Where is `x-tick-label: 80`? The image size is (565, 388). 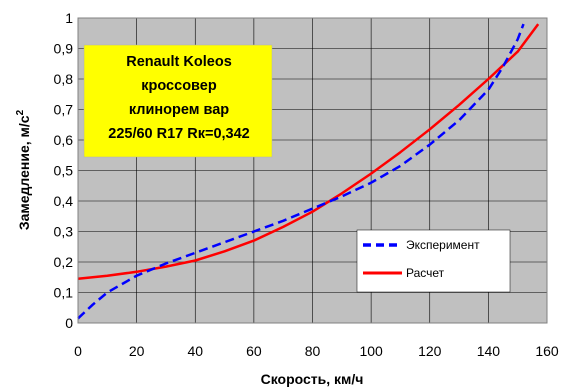
x-tick-label: 80 is located at coordinates (313, 351).